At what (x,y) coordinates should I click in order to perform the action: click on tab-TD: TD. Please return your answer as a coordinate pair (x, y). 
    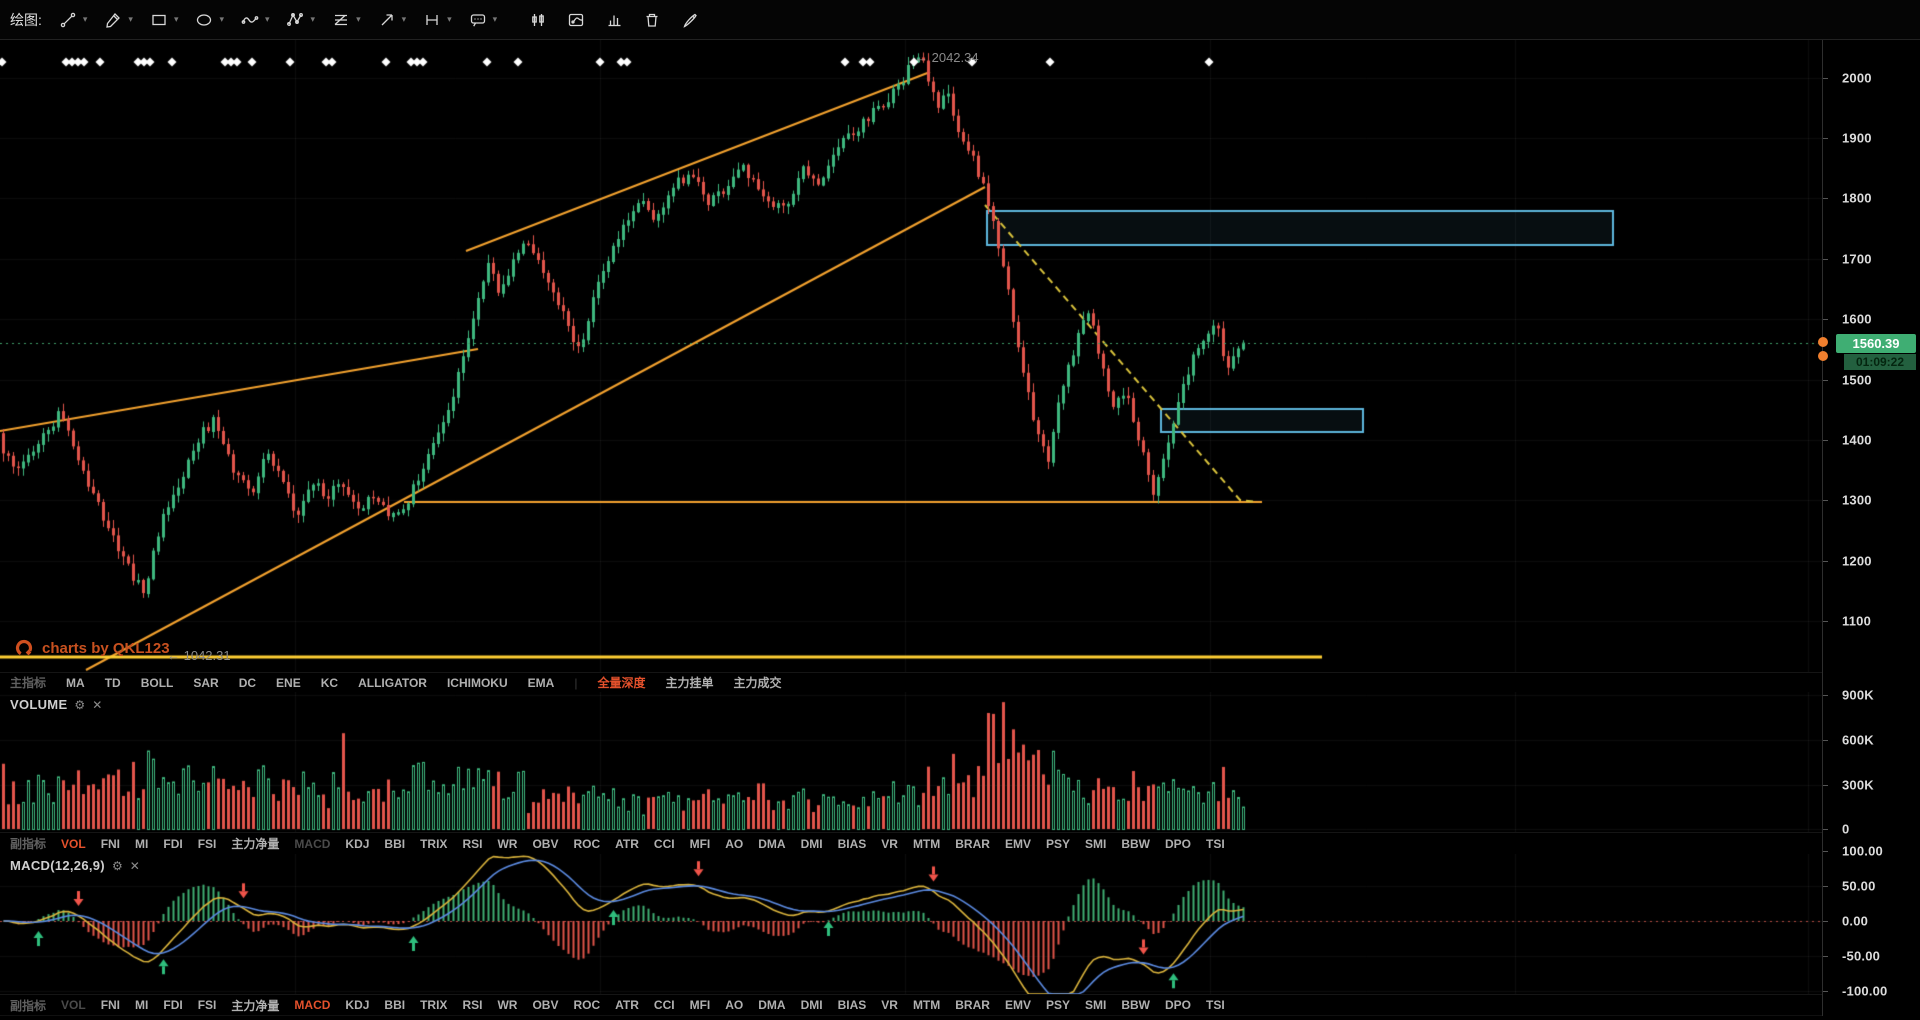
    Looking at the image, I should click on (112, 682).